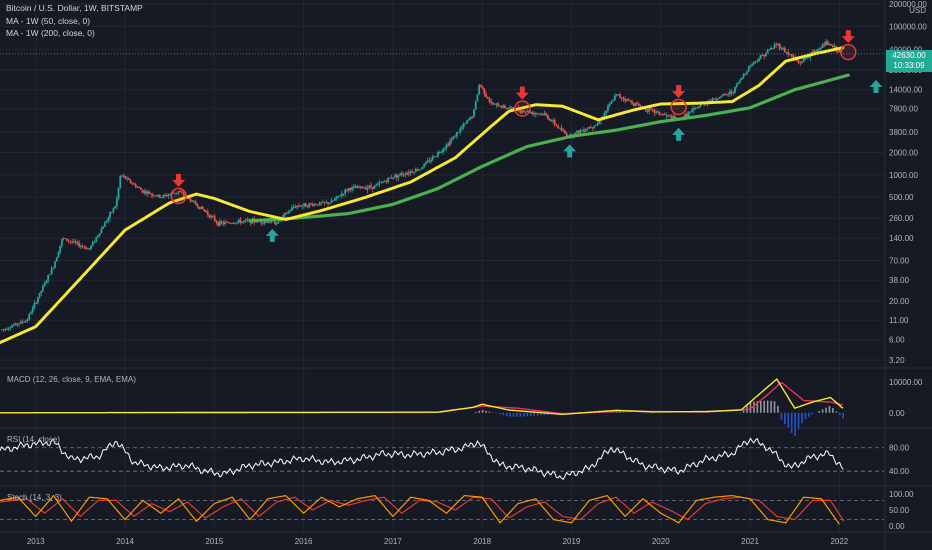 The image size is (932, 550). What do you see at coordinates (214, 541) in the screenshot?
I see `time-tick-label: 2015` at bounding box center [214, 541].